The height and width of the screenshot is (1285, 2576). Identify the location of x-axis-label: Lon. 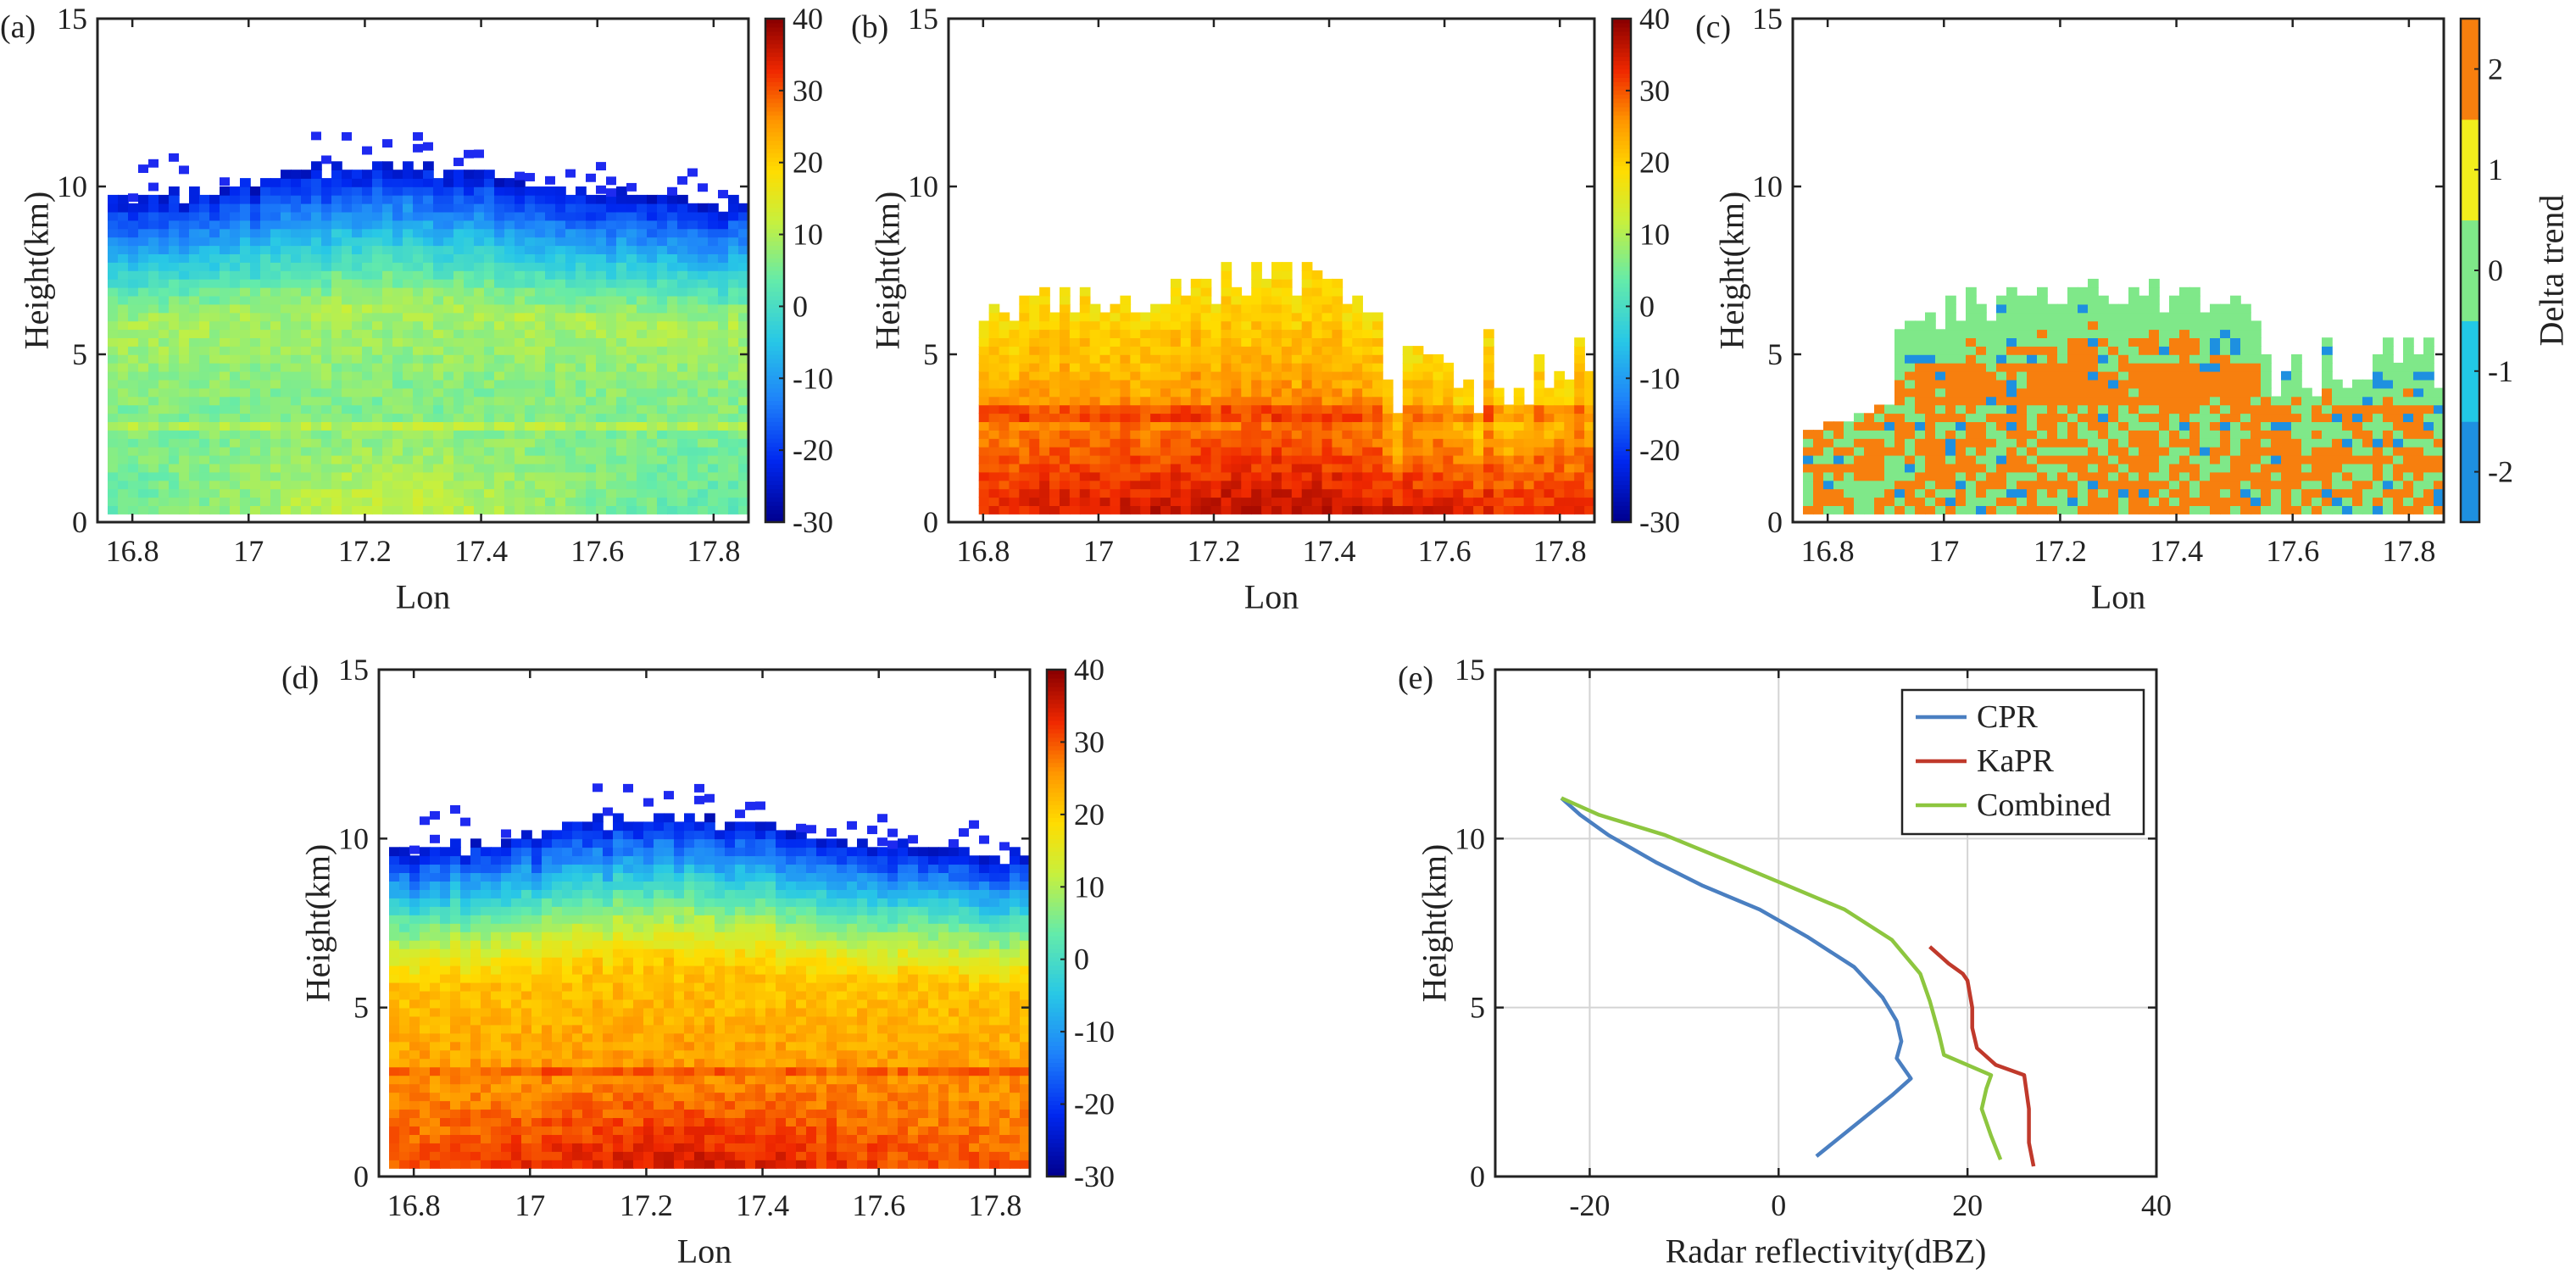
(1271, 597).